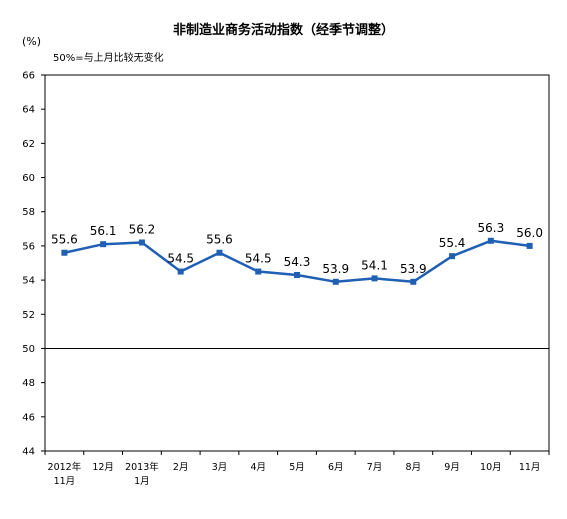 This screenshot has height=519, width=567. I want to click on data-label: 56.1, so click(103, 231).